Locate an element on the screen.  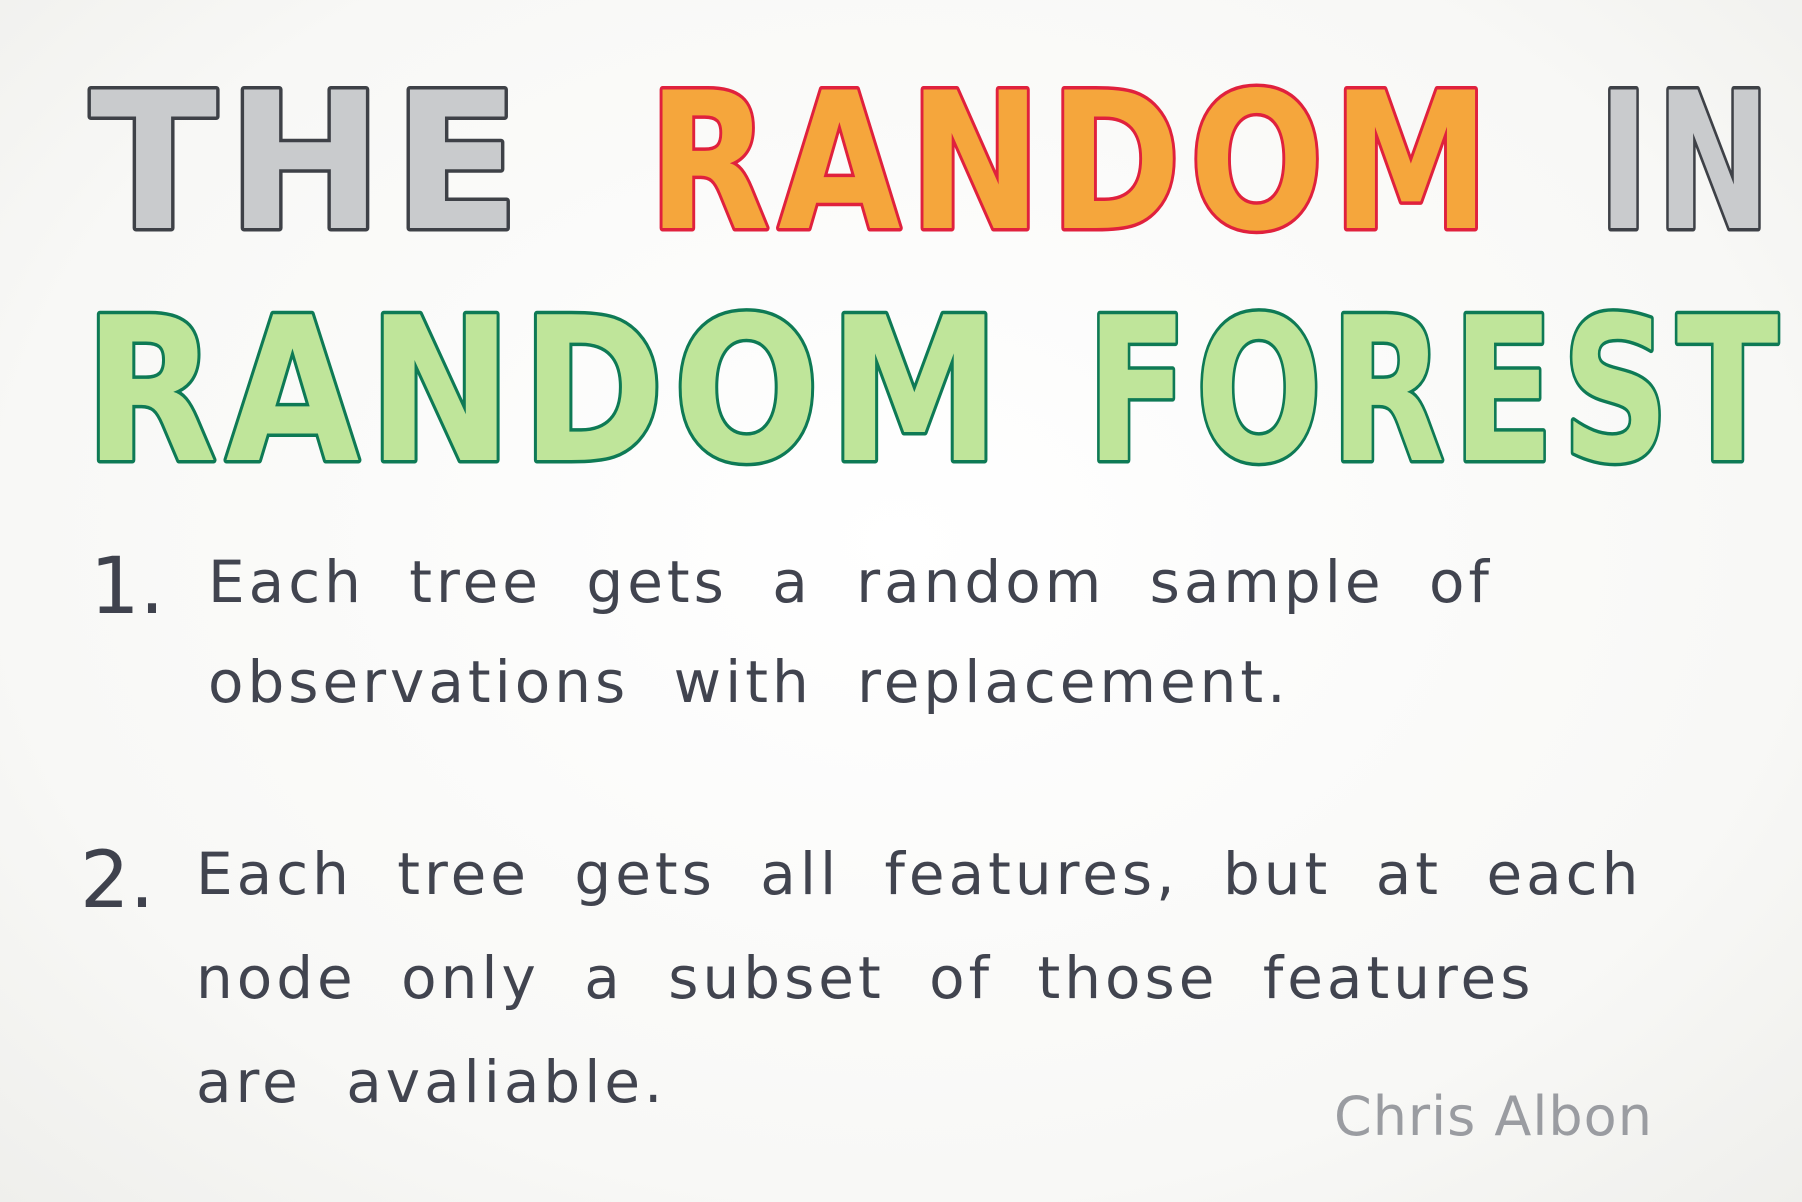
title-word-forest: FOREST is located at coordinates (1436, 375).